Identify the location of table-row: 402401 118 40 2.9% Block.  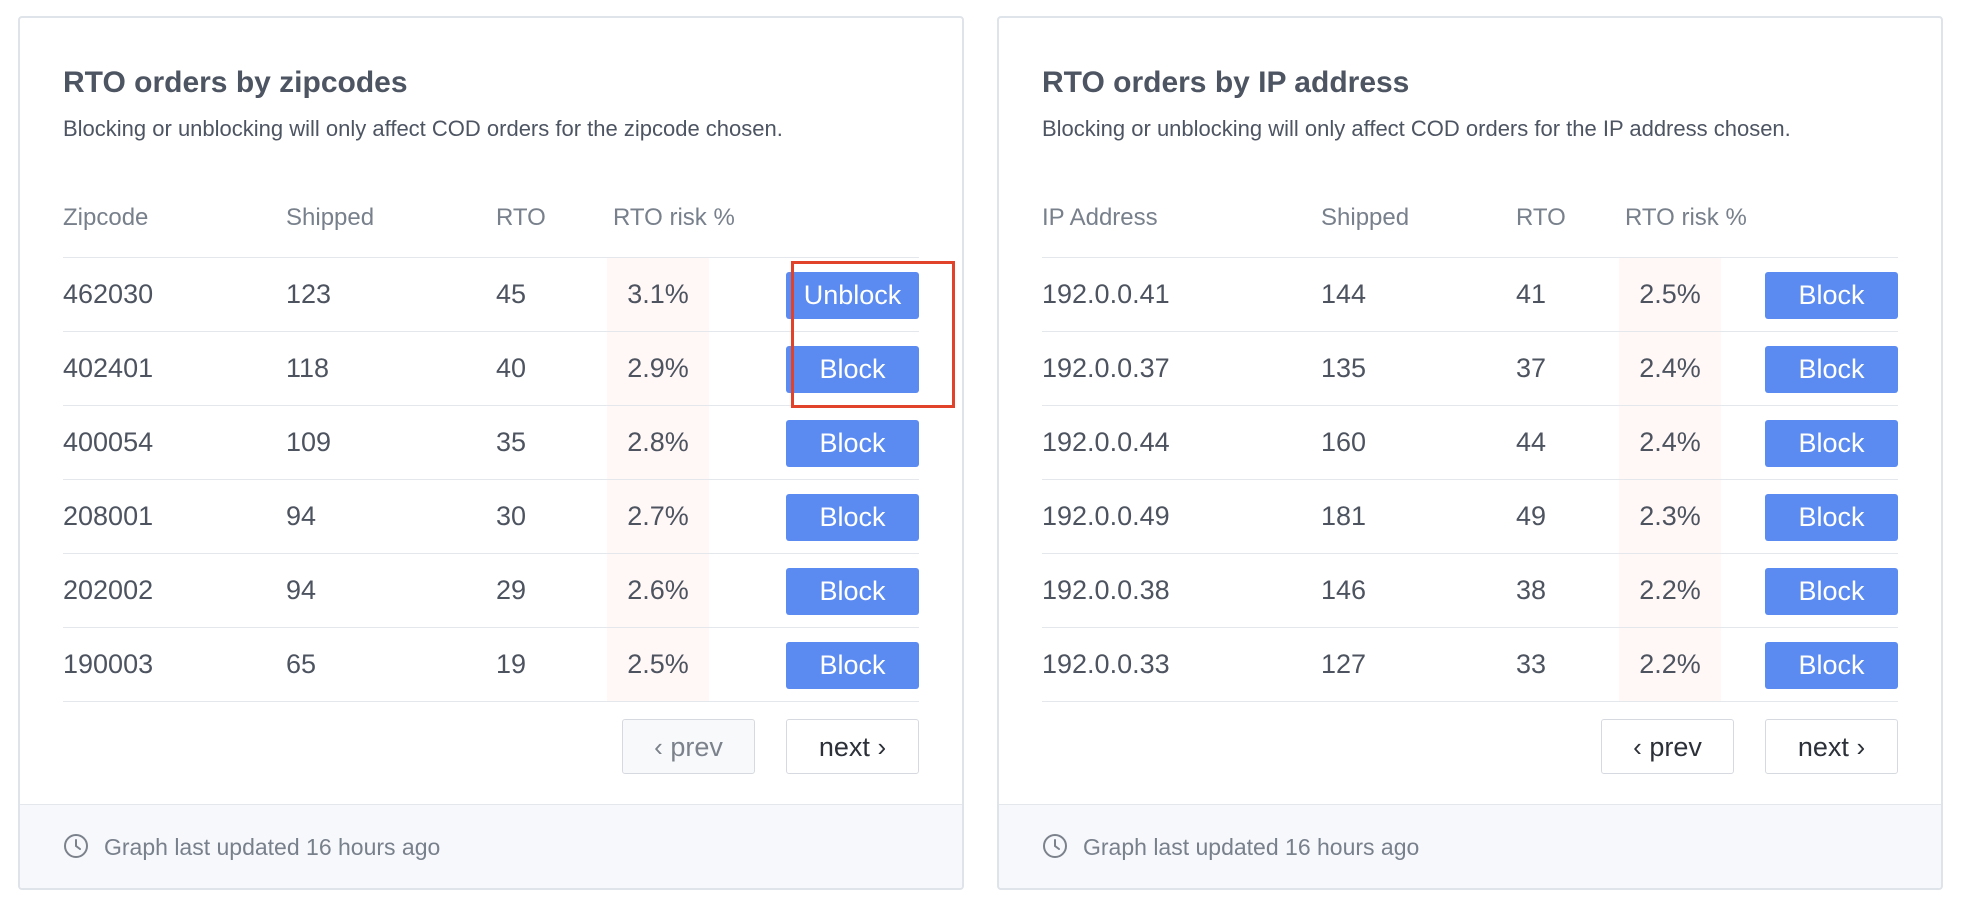
(491, 369).